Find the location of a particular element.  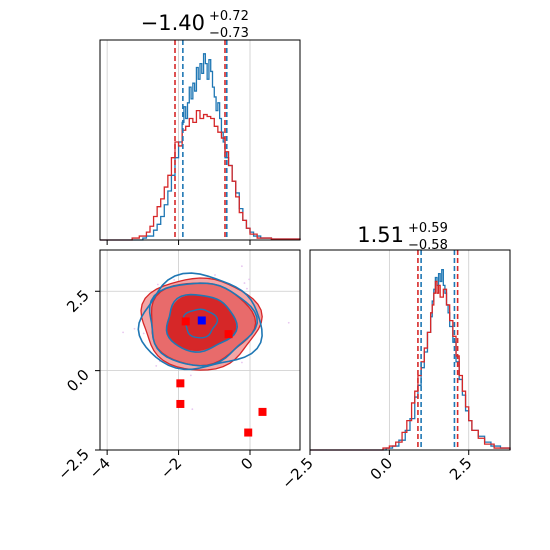

x-tick-label: −2 is located at coordinates (171, 468).